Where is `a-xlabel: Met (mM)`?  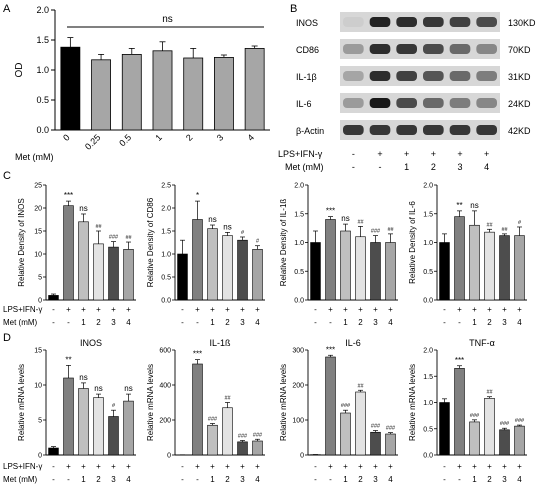 a-xlabel: Met (mM) is located at coordinates (34, 157).